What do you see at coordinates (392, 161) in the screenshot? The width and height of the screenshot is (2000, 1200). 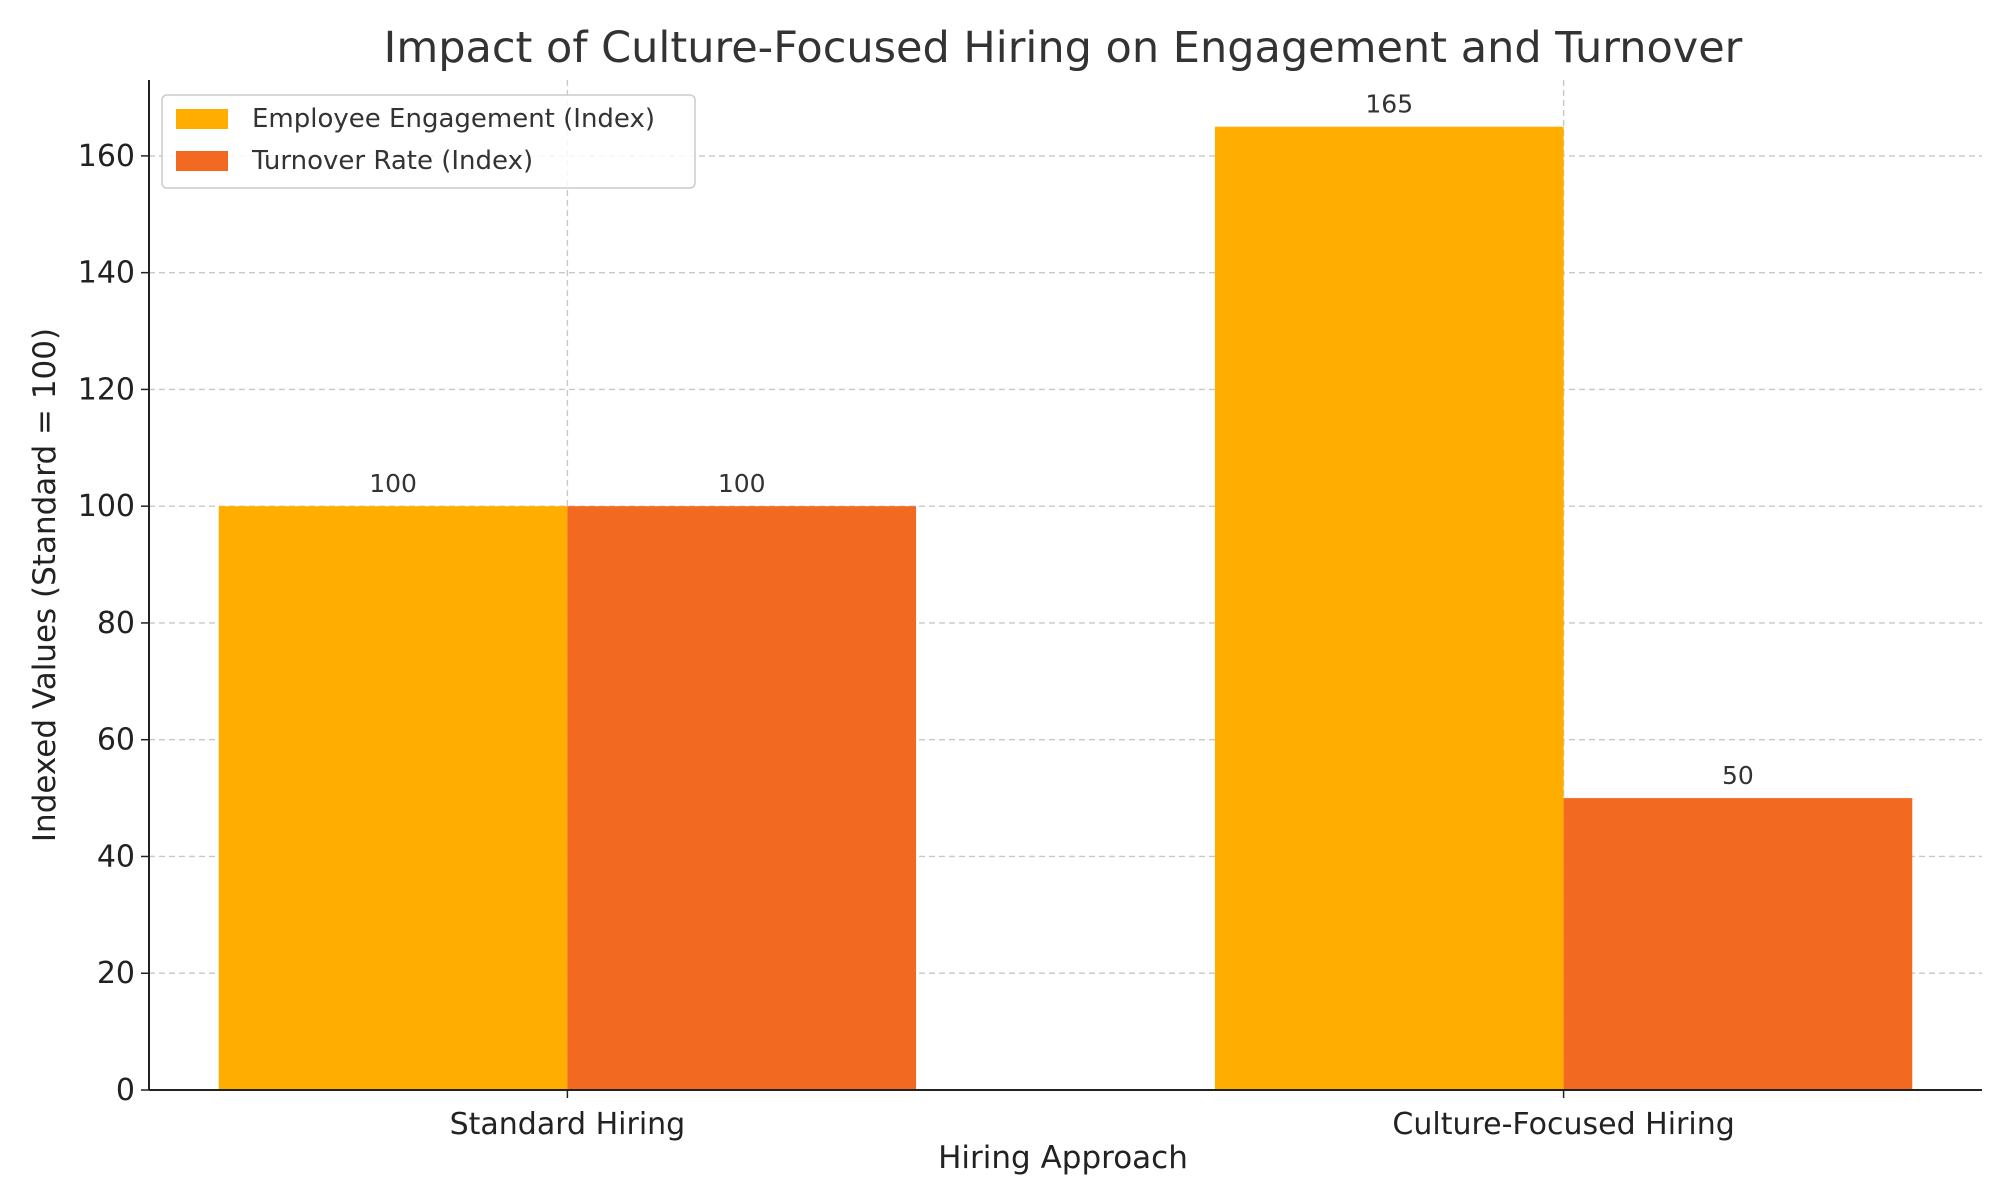 I see `legend-label-turnover: Turnover Rate (Index)` at bounding box center [392, 161].